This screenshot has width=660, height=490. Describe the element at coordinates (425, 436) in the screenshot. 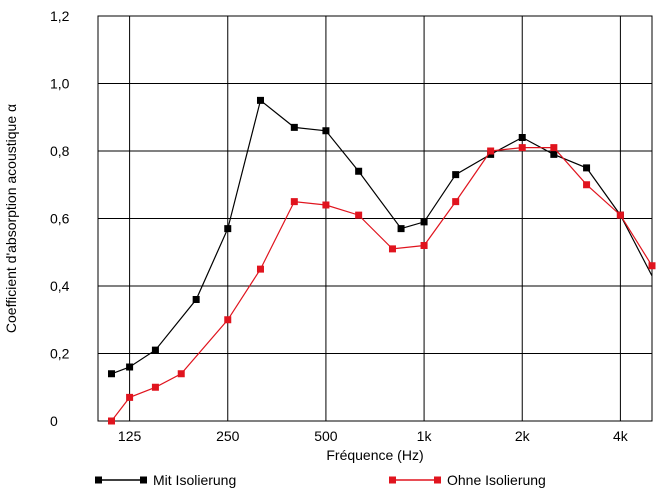

I see `x-tick-label: 1k` at that location.